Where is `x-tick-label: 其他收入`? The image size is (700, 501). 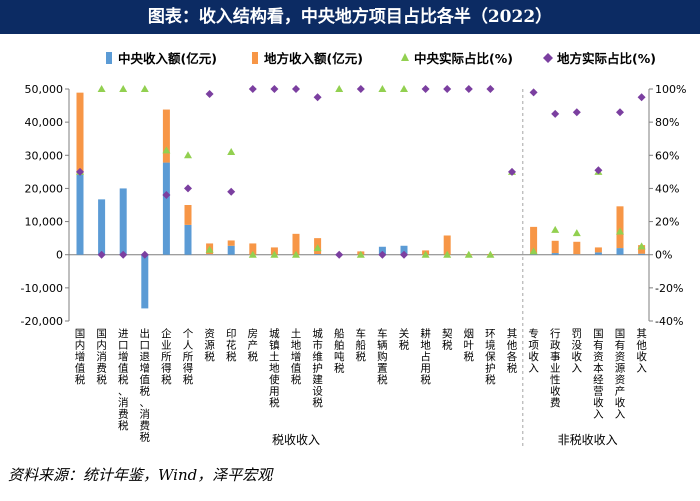
x-tick-label: 其他收入 is located at coordinates (641, 351).